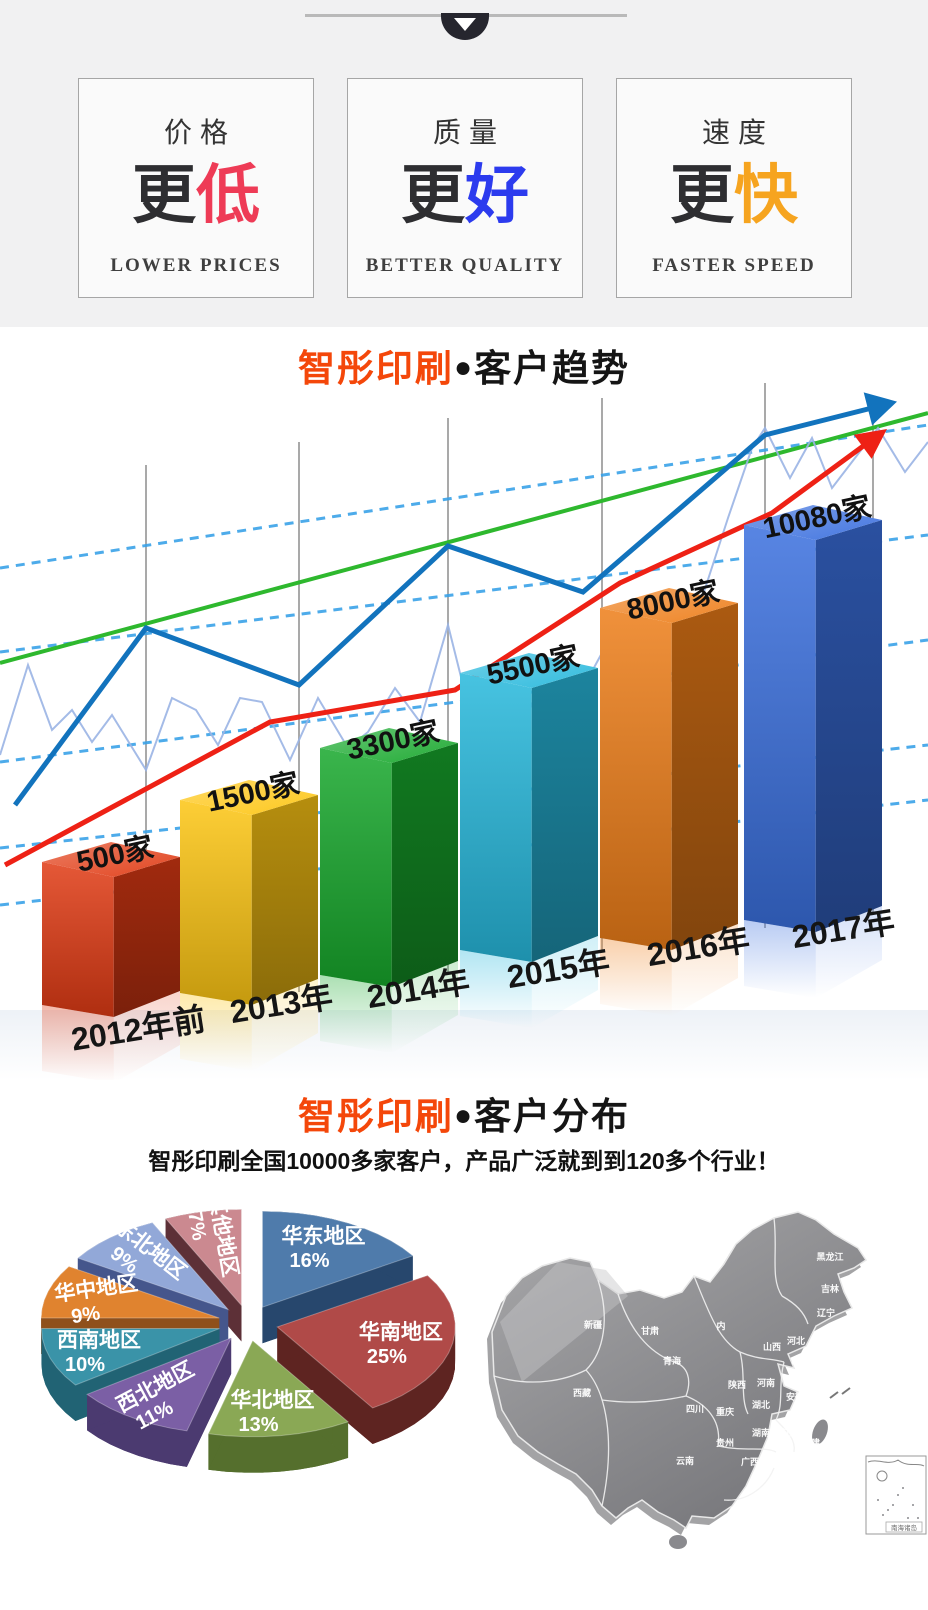 This screenshot has width=928, height=1610. I want to click on red-arrowhead-icon, so click(870, 444).